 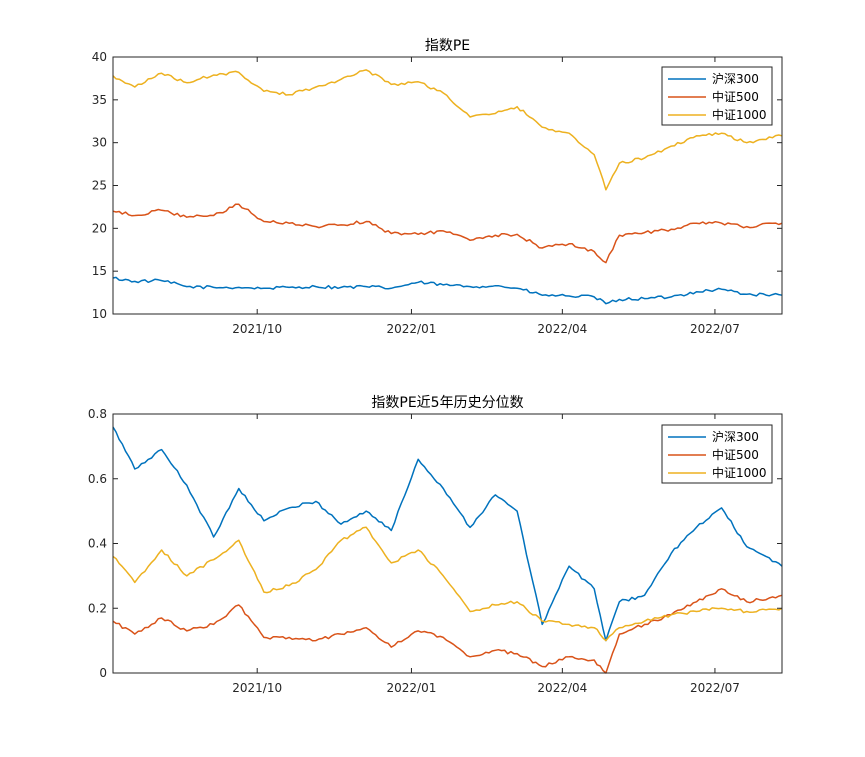 What do you see at coordinates (447, 46) in the screenshot?
I see `chart-title: 指数PE` at bounding box center [447, 46].